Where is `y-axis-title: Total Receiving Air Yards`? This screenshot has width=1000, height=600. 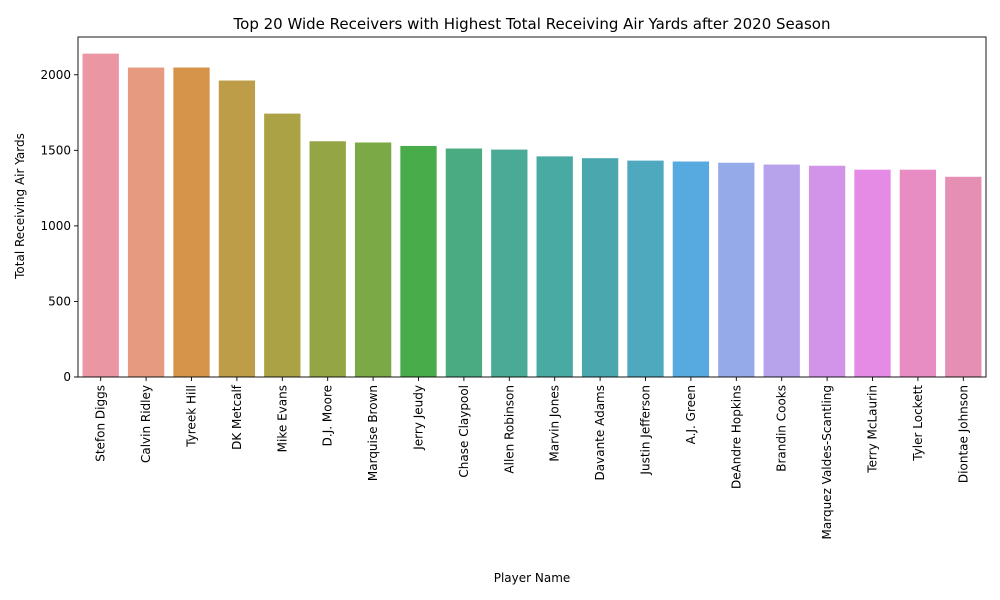
y-axis-title: Total Receiving Air Yards is located at coordinates (20, 206).